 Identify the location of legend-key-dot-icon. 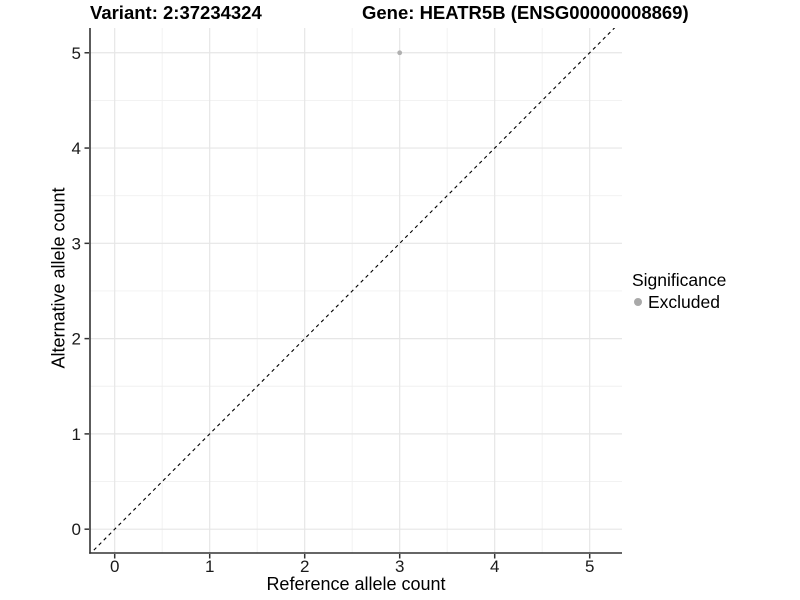
(638, 302).